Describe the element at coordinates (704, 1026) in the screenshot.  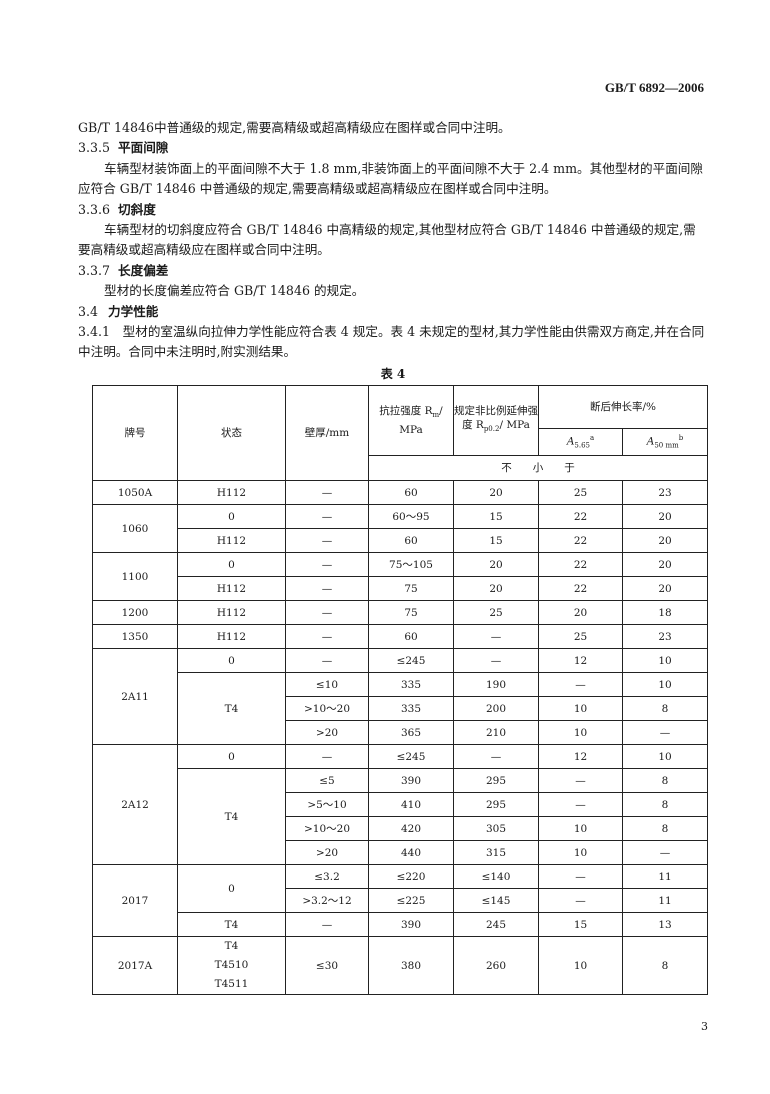
I see `page-number: 3` at that location.